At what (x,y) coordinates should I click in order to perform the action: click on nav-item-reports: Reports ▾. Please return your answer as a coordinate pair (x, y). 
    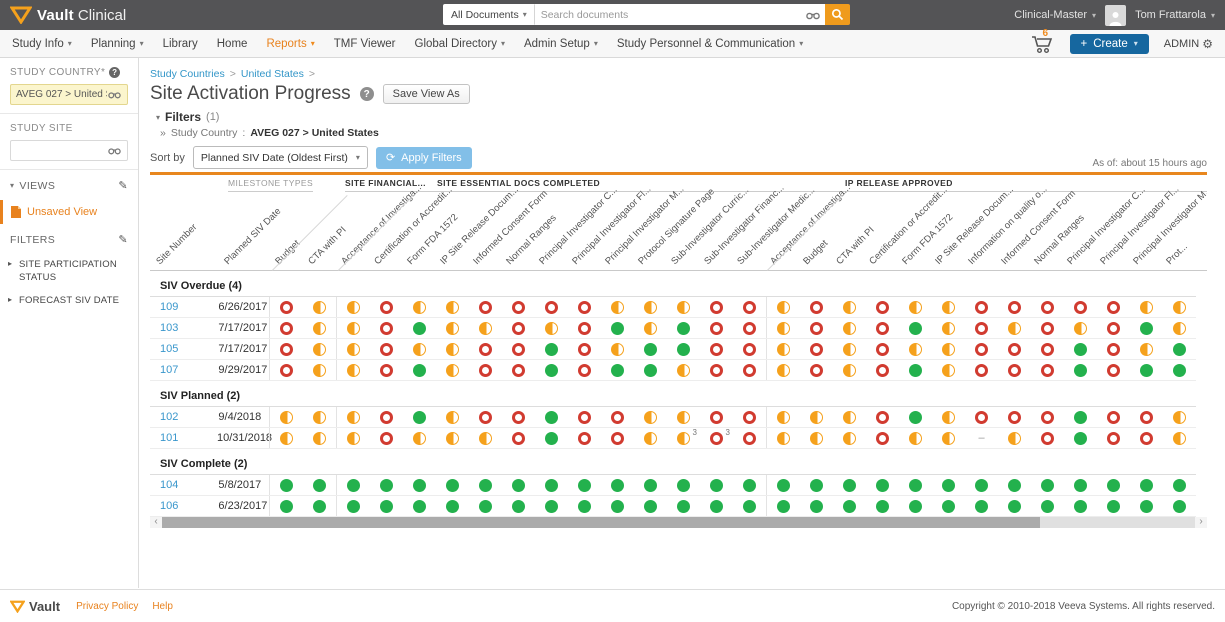
    Looking at the image, I should click on (290, 43).